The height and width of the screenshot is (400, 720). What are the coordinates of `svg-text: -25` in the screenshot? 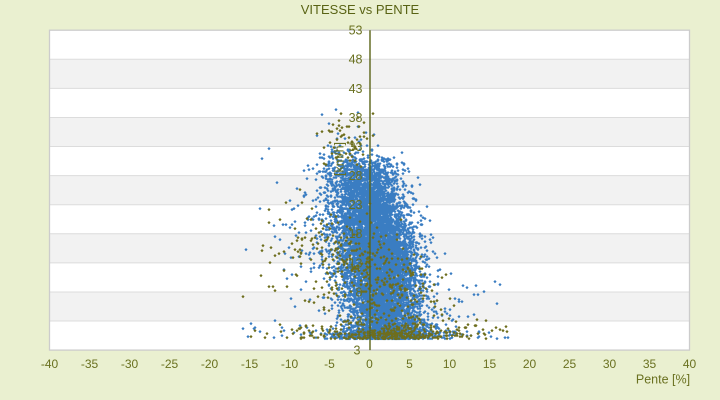 It's located at (170, 364).